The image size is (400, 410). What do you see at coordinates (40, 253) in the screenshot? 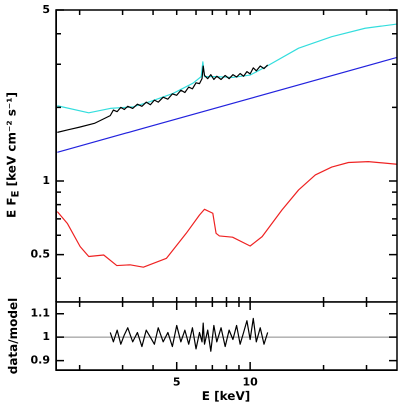
I see `y-tick-label: 0.5` at bounding box center [40, 253].